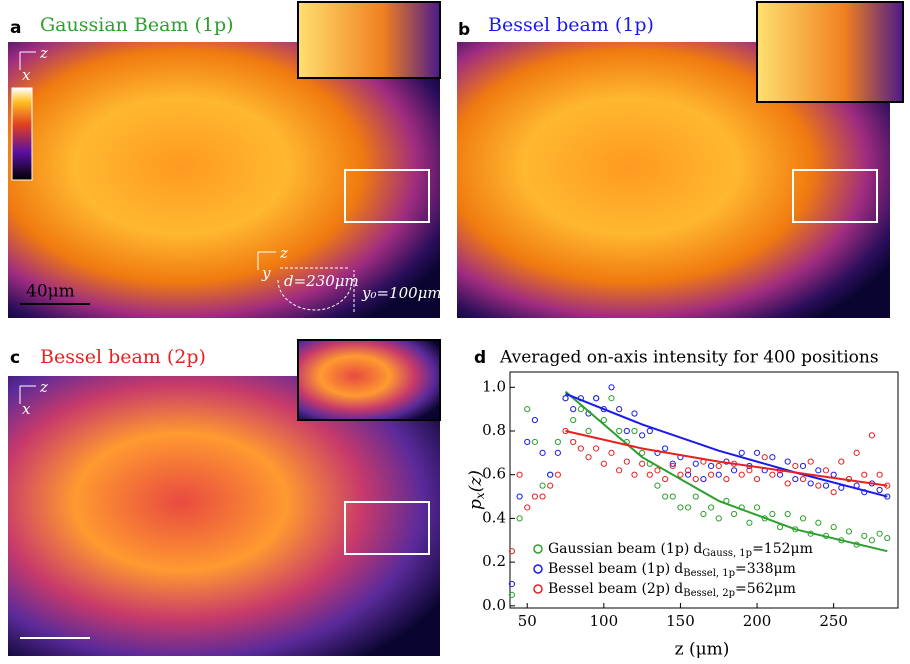 This screenshot has width=910, height=664. What do you see at coordinates (709, 593) in the screenshot?
I see `fit-subscript: Bessel, 2p` at bounding box center [709, 593].